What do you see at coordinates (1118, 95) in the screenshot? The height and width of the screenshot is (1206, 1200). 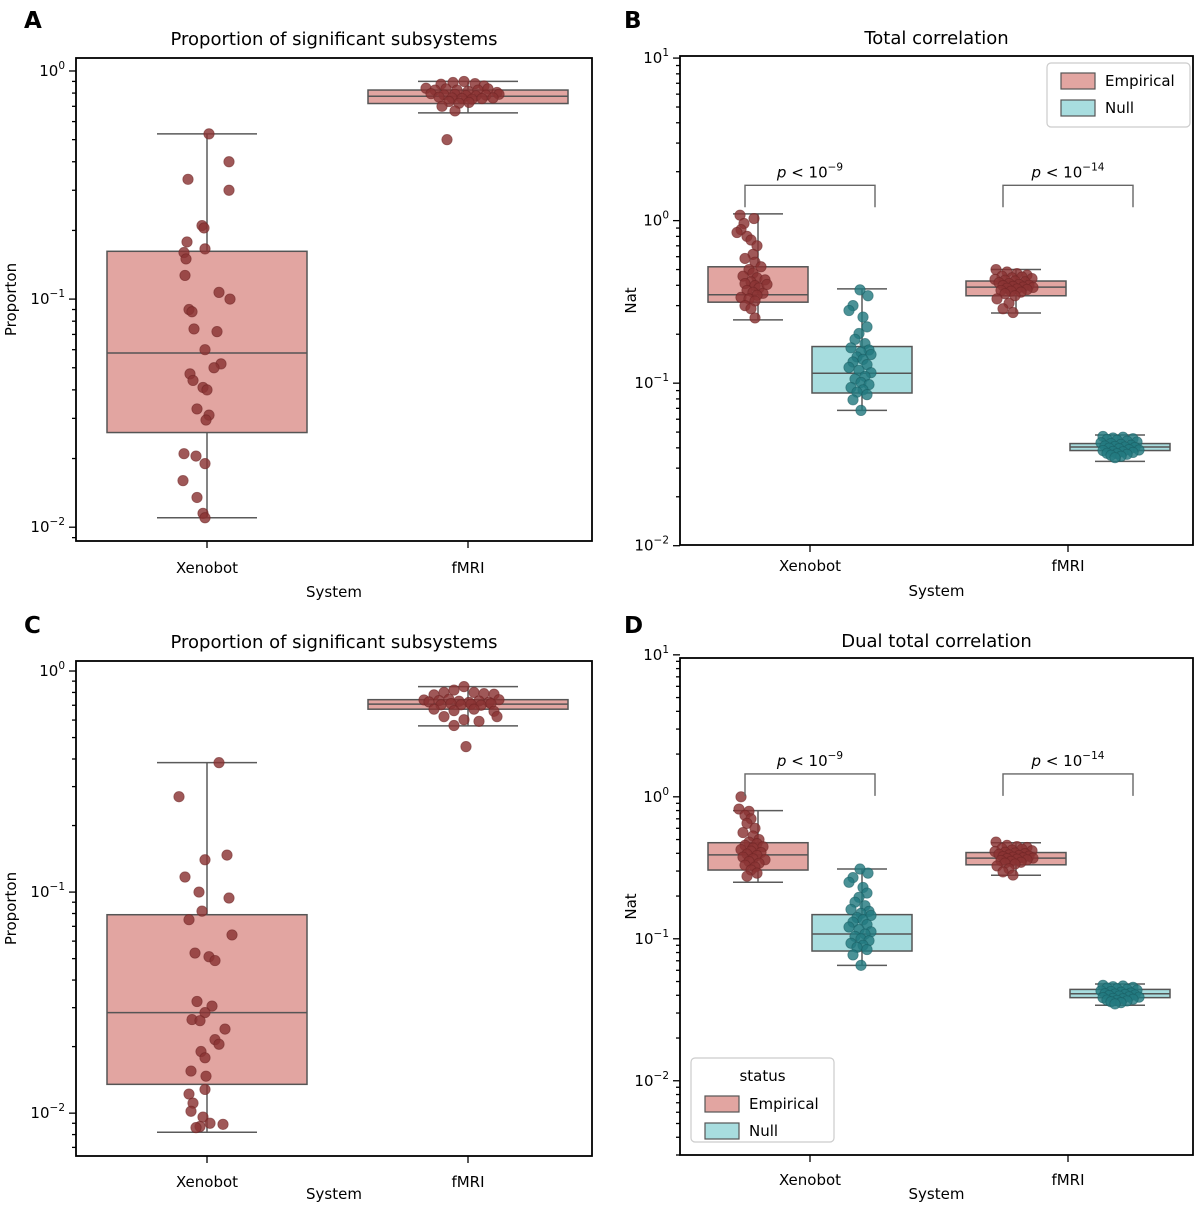 I see `legend: Empirical Null` at bounding box center [1118, 95].